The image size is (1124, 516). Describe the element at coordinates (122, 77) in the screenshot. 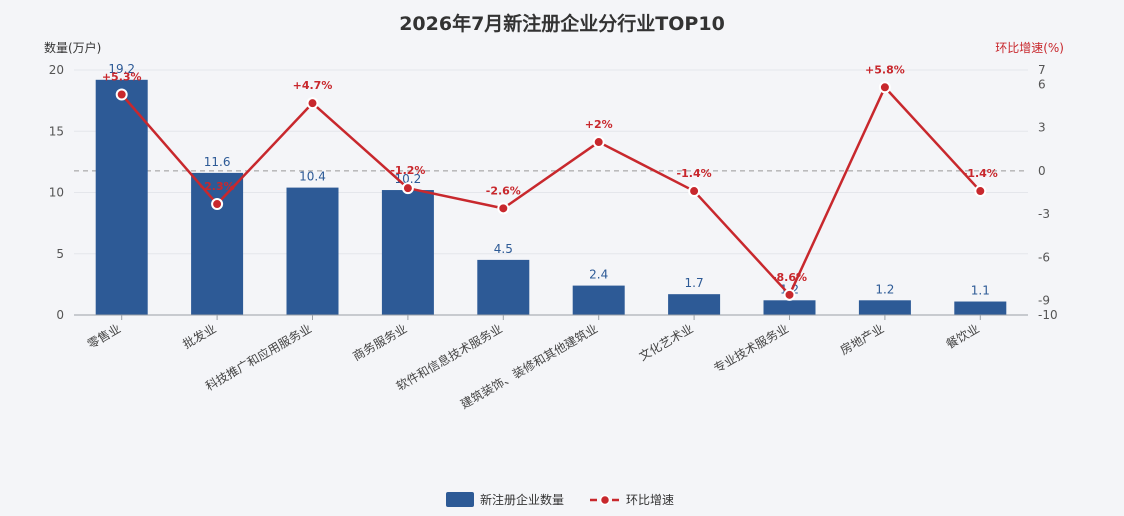

I see `growth-value-label: +5.3%` at that location.